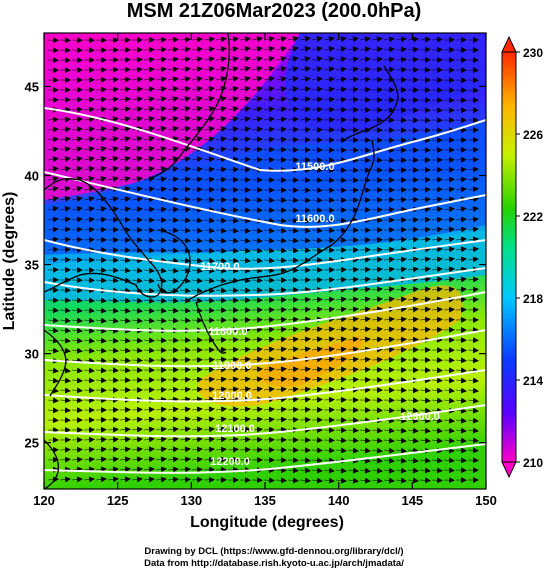 This screenshot has height=573, width=548. I want to click on contour-label: 12200.0, so click(230, 462).